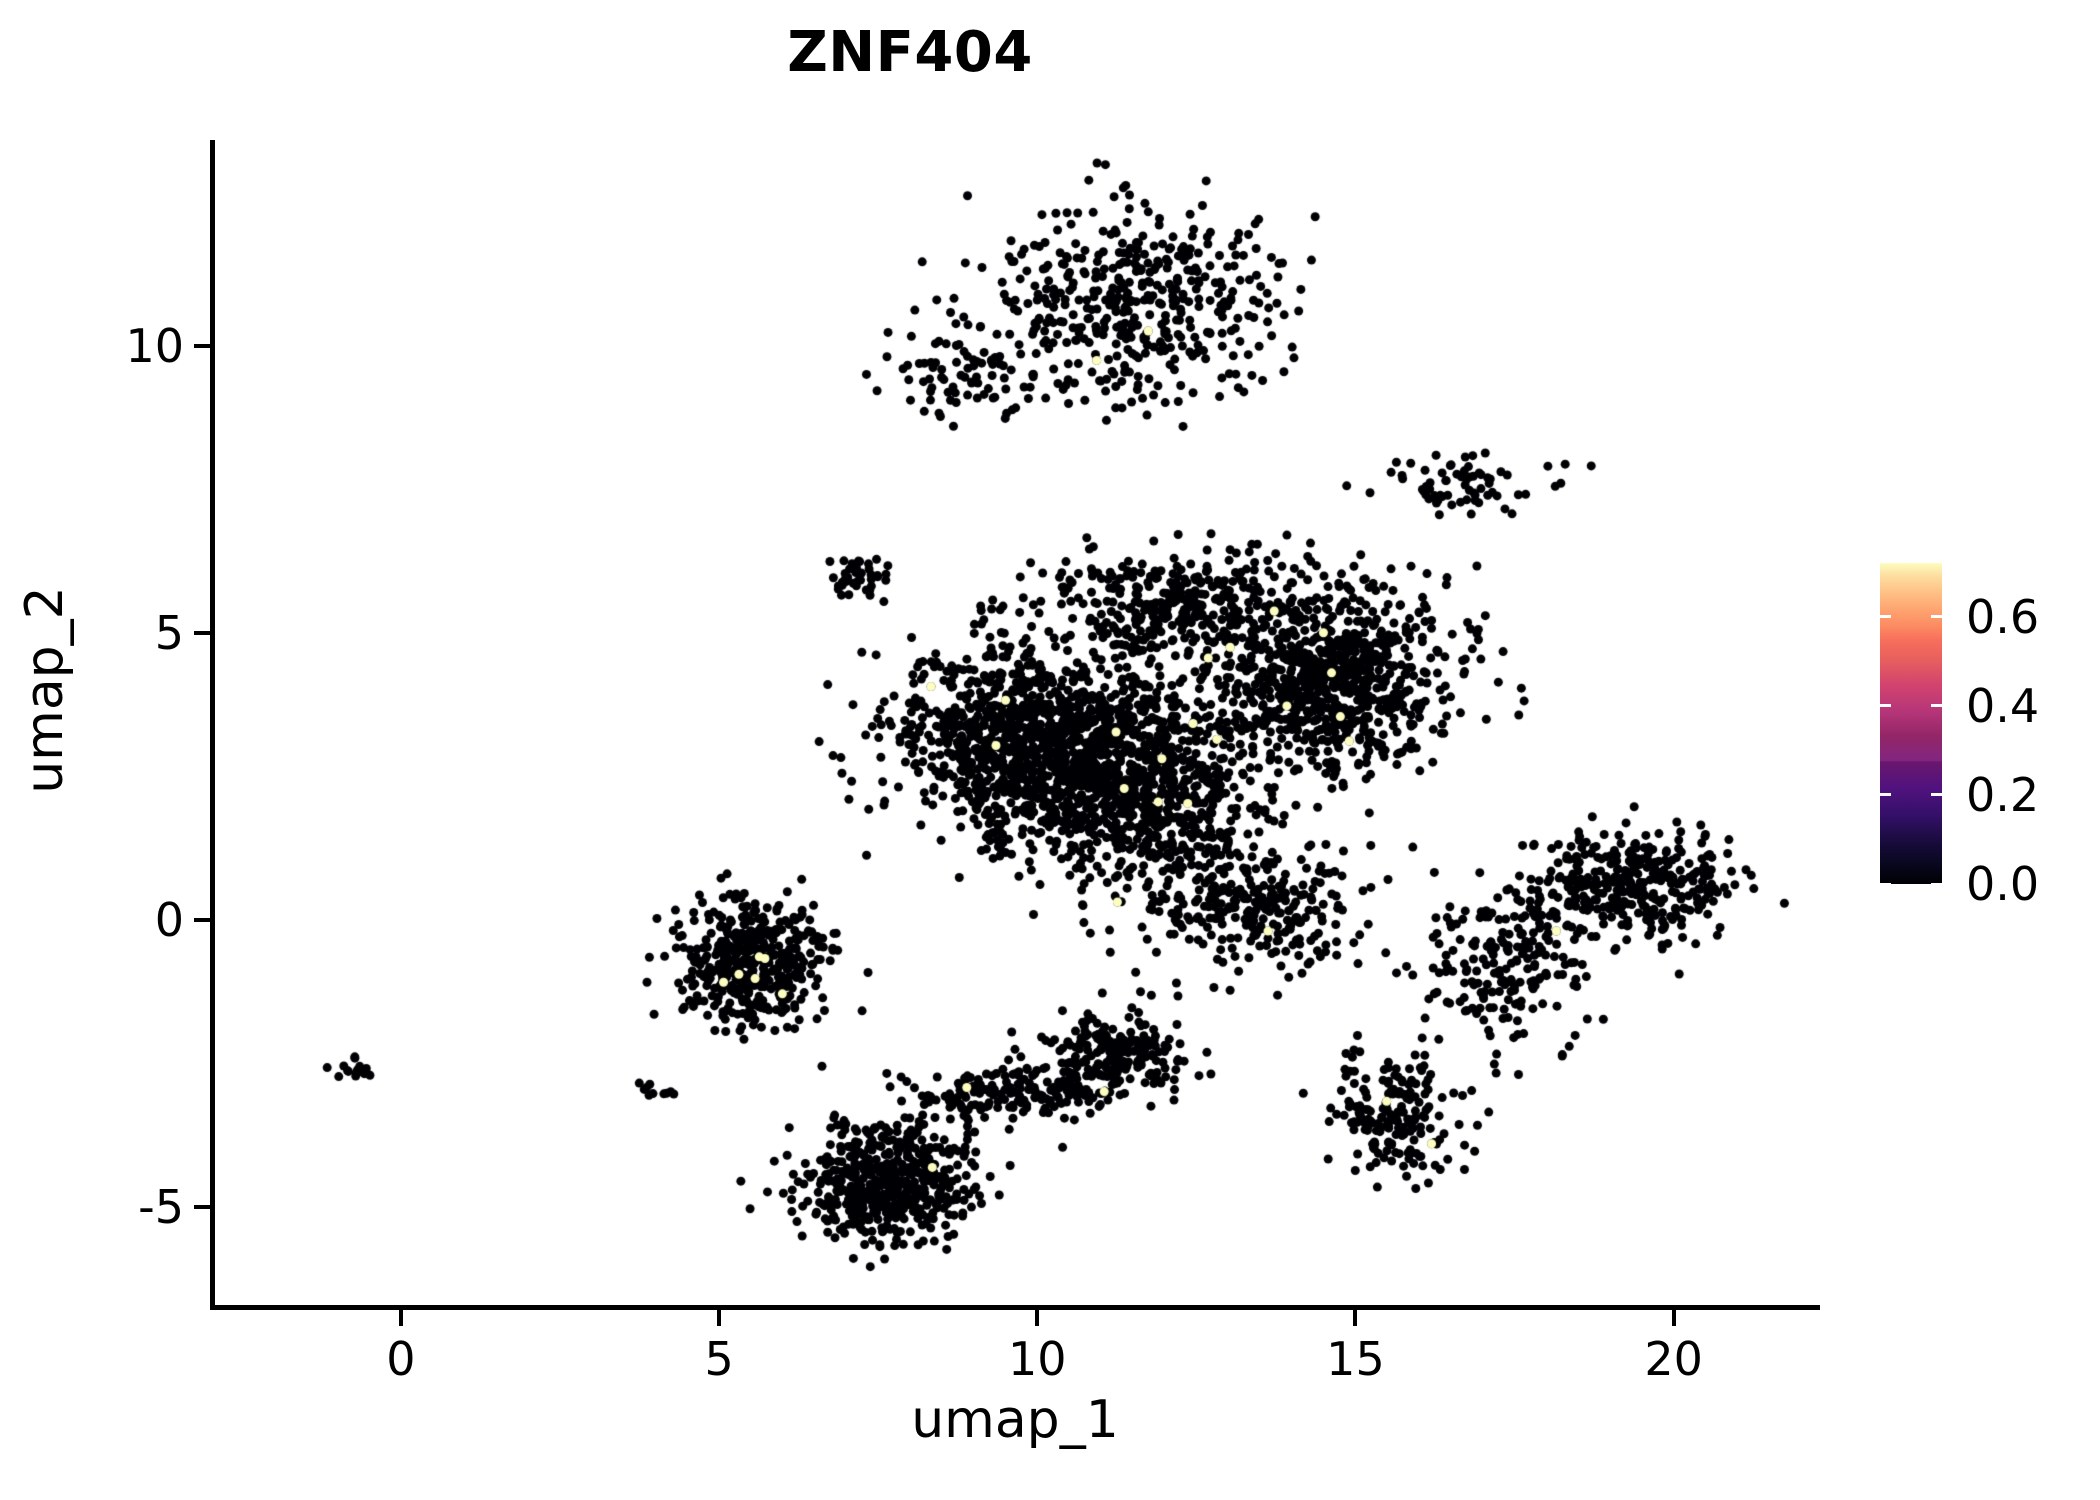 This screenshot has width=2100, height=1500. I want to click on x-tick-label: 0, so click(401, 1359).